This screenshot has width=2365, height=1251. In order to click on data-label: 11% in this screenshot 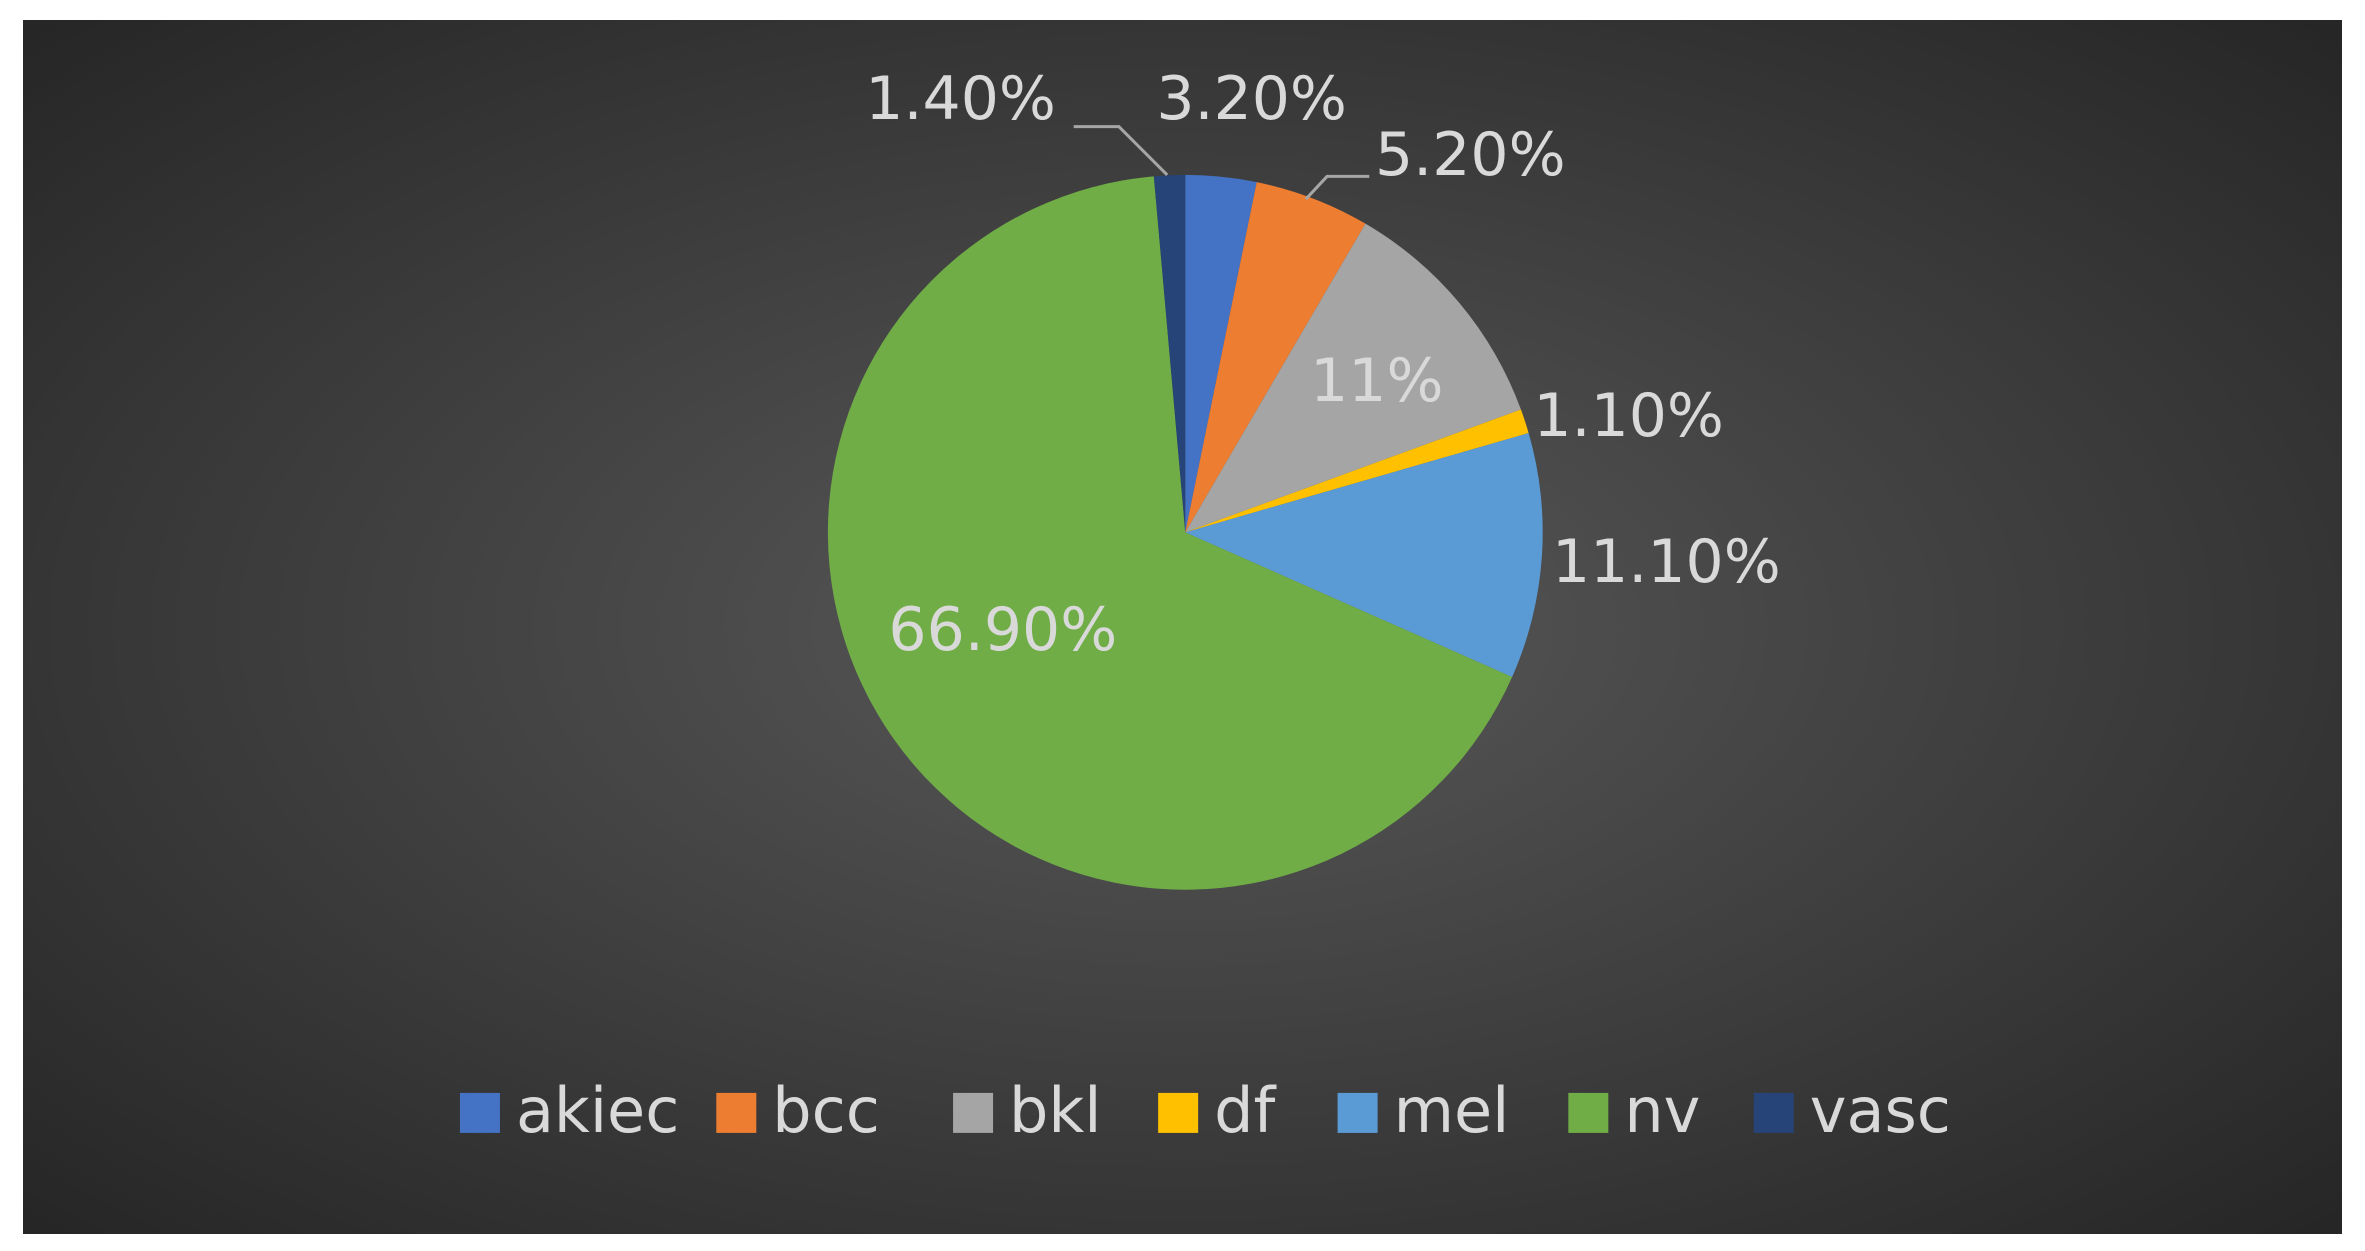, I will do `click(1376, 381)`.